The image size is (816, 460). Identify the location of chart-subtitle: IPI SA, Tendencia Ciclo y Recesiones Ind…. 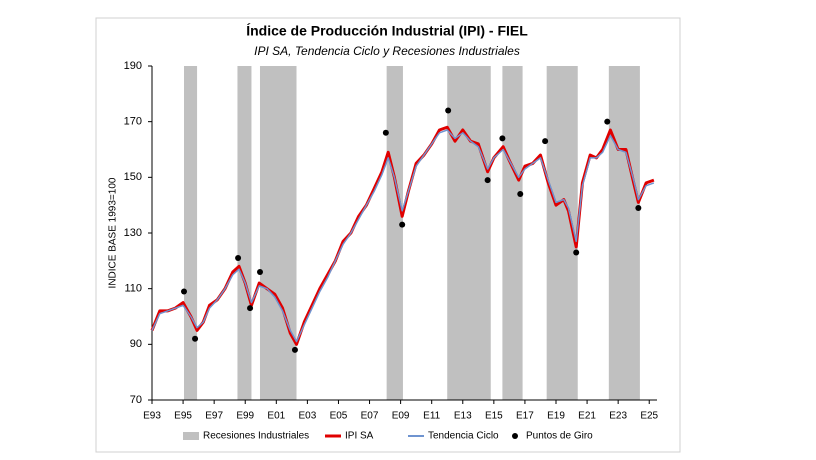
(387, 51).